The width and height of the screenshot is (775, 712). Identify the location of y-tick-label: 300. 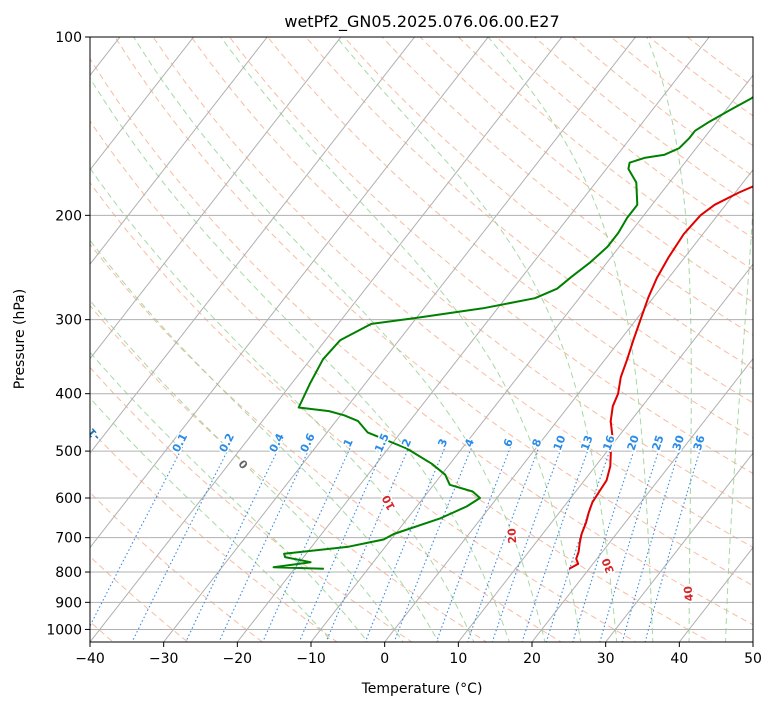
(68, 321).